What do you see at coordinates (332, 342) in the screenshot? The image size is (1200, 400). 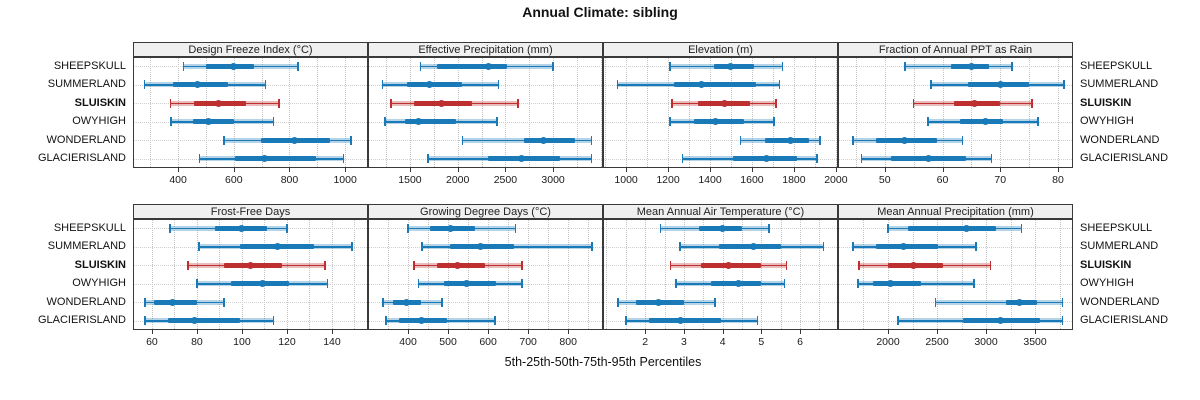 I see `axis-tick-label: 140` at bounding box center [332, 342].